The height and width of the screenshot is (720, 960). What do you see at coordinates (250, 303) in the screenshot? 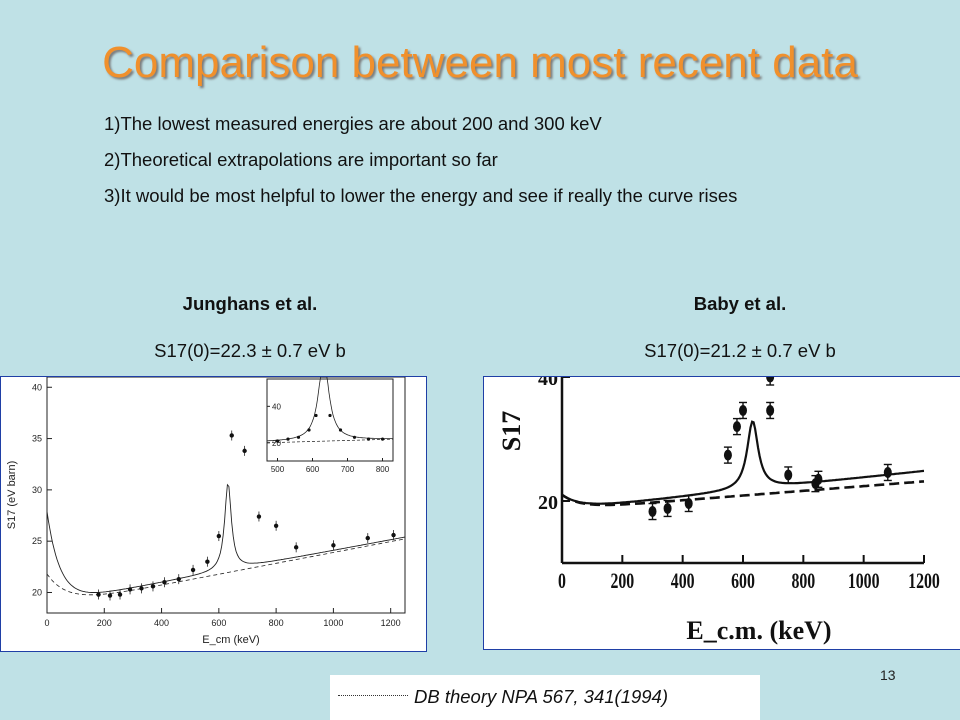
I see `left-author-caption: Junghans et al.` at bounding box center [250, 303].